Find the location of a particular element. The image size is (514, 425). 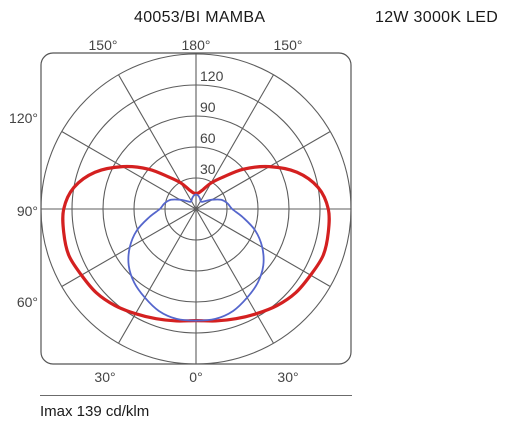

angle-label-left-upper: 120° is located at coordinates (23, 118).